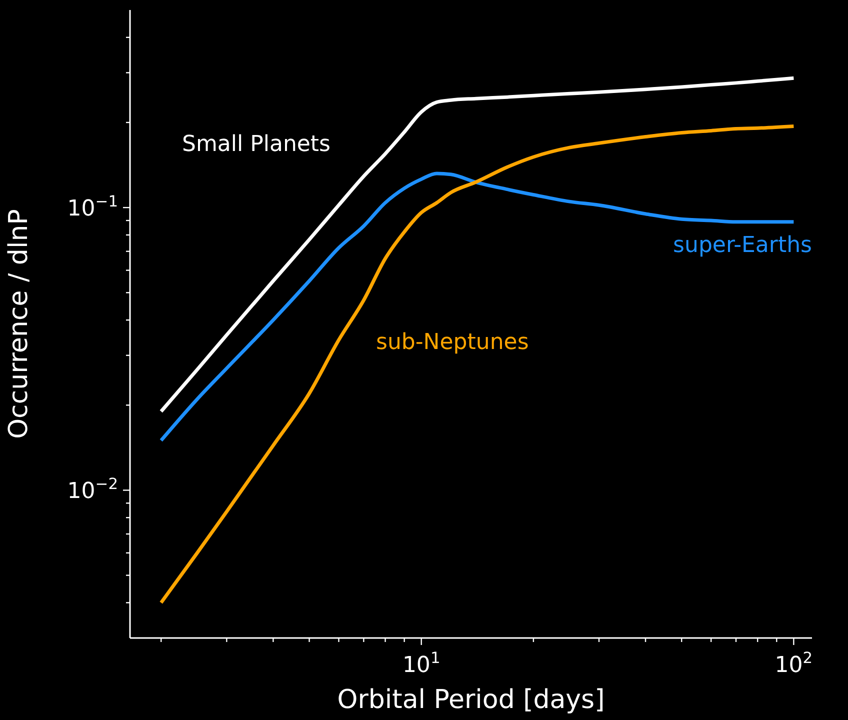 Image resolution: width=848 pixels, height=720 pixels. I want to click on y-axis-title: Occurrence / dlnP, so click(19, 324).